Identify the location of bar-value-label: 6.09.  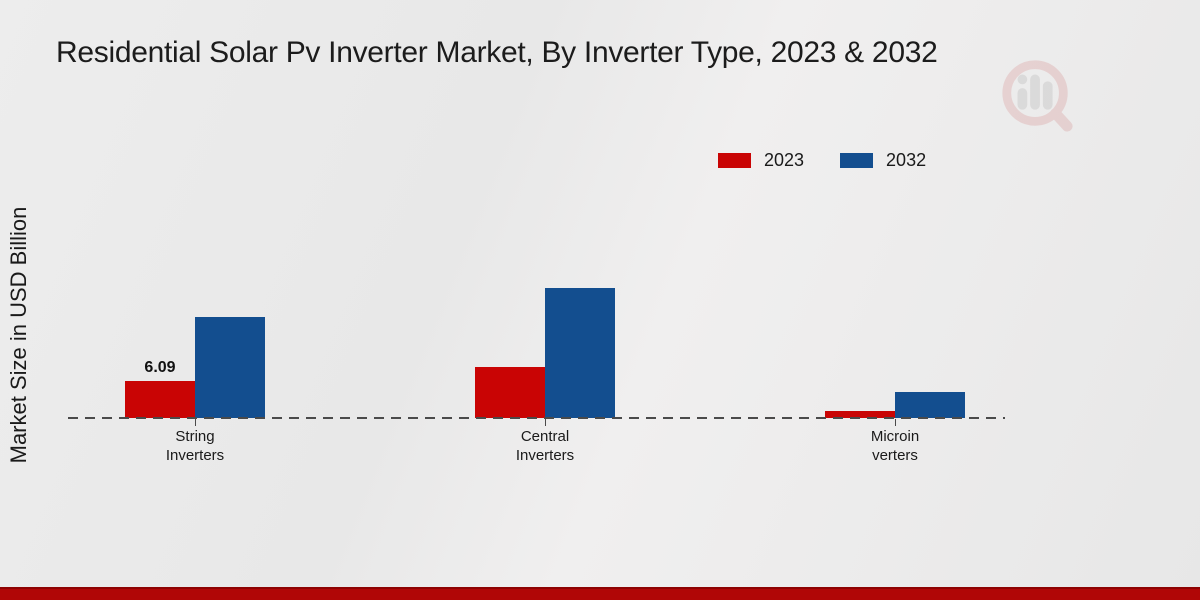
(160, 367).